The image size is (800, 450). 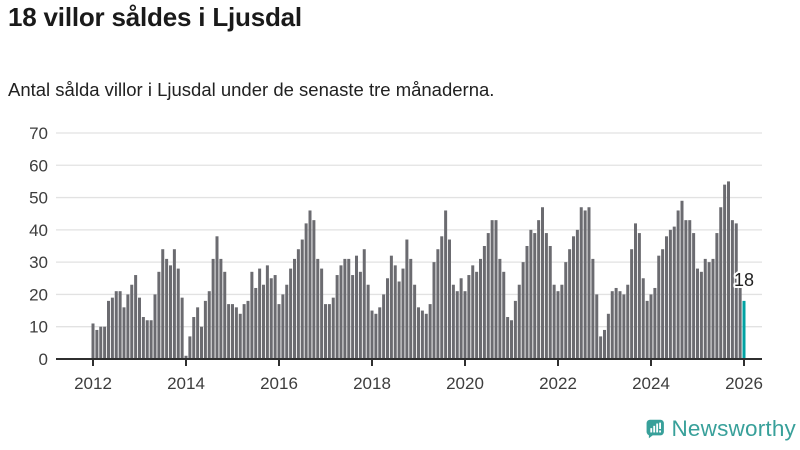 What do you see at coordinates (733, 428) in the screenshot?
I see `brand-name: Newsworthy` at bounding box center [733, 428].